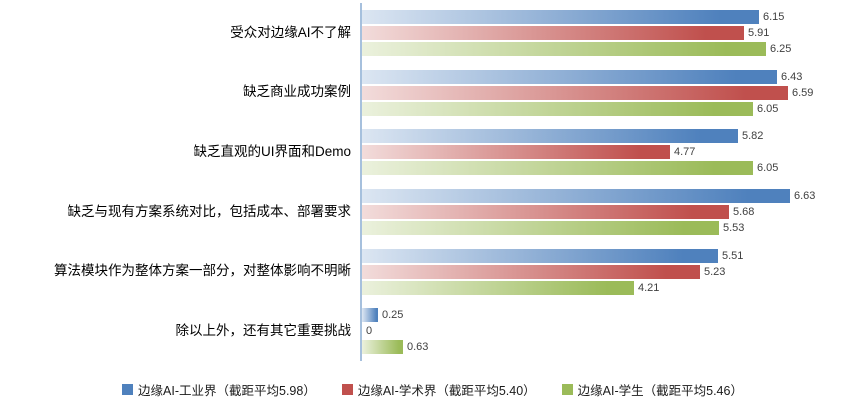 Image resolution: width=865 pixels, height=404 pixels. I want to click on legend-item: 边缘AI-学术界（截距平均5.40）, so click(438, 389).